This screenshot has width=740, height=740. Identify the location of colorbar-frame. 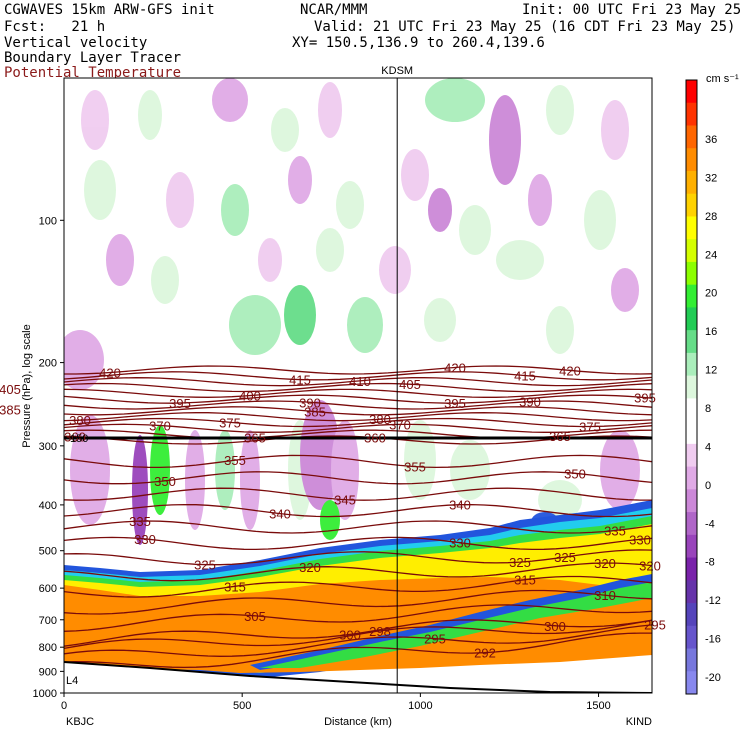
(691, 387).